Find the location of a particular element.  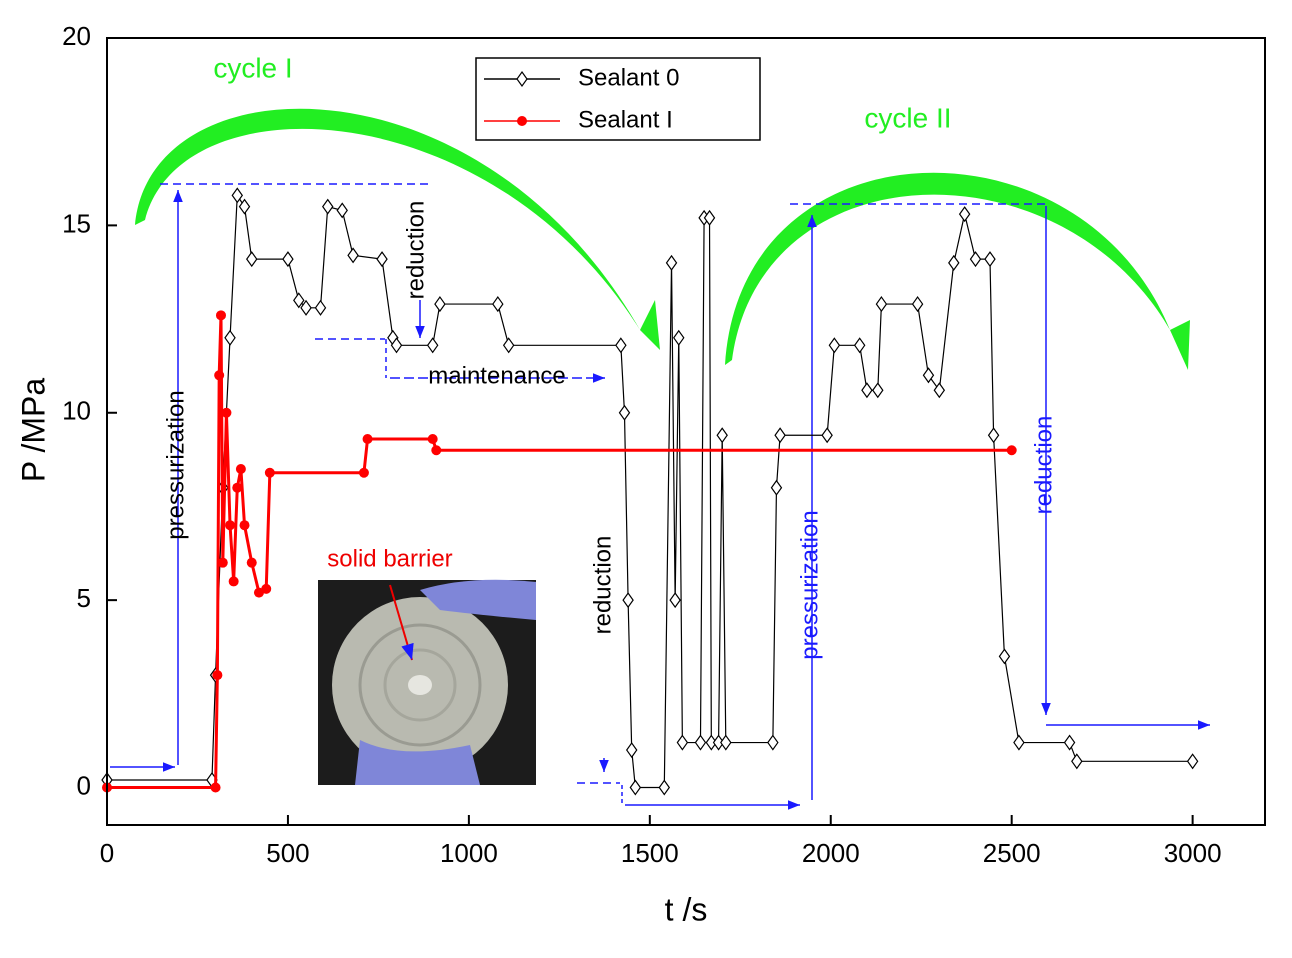

x-tick-label: 2500 is located at coordinates (1012, 853).